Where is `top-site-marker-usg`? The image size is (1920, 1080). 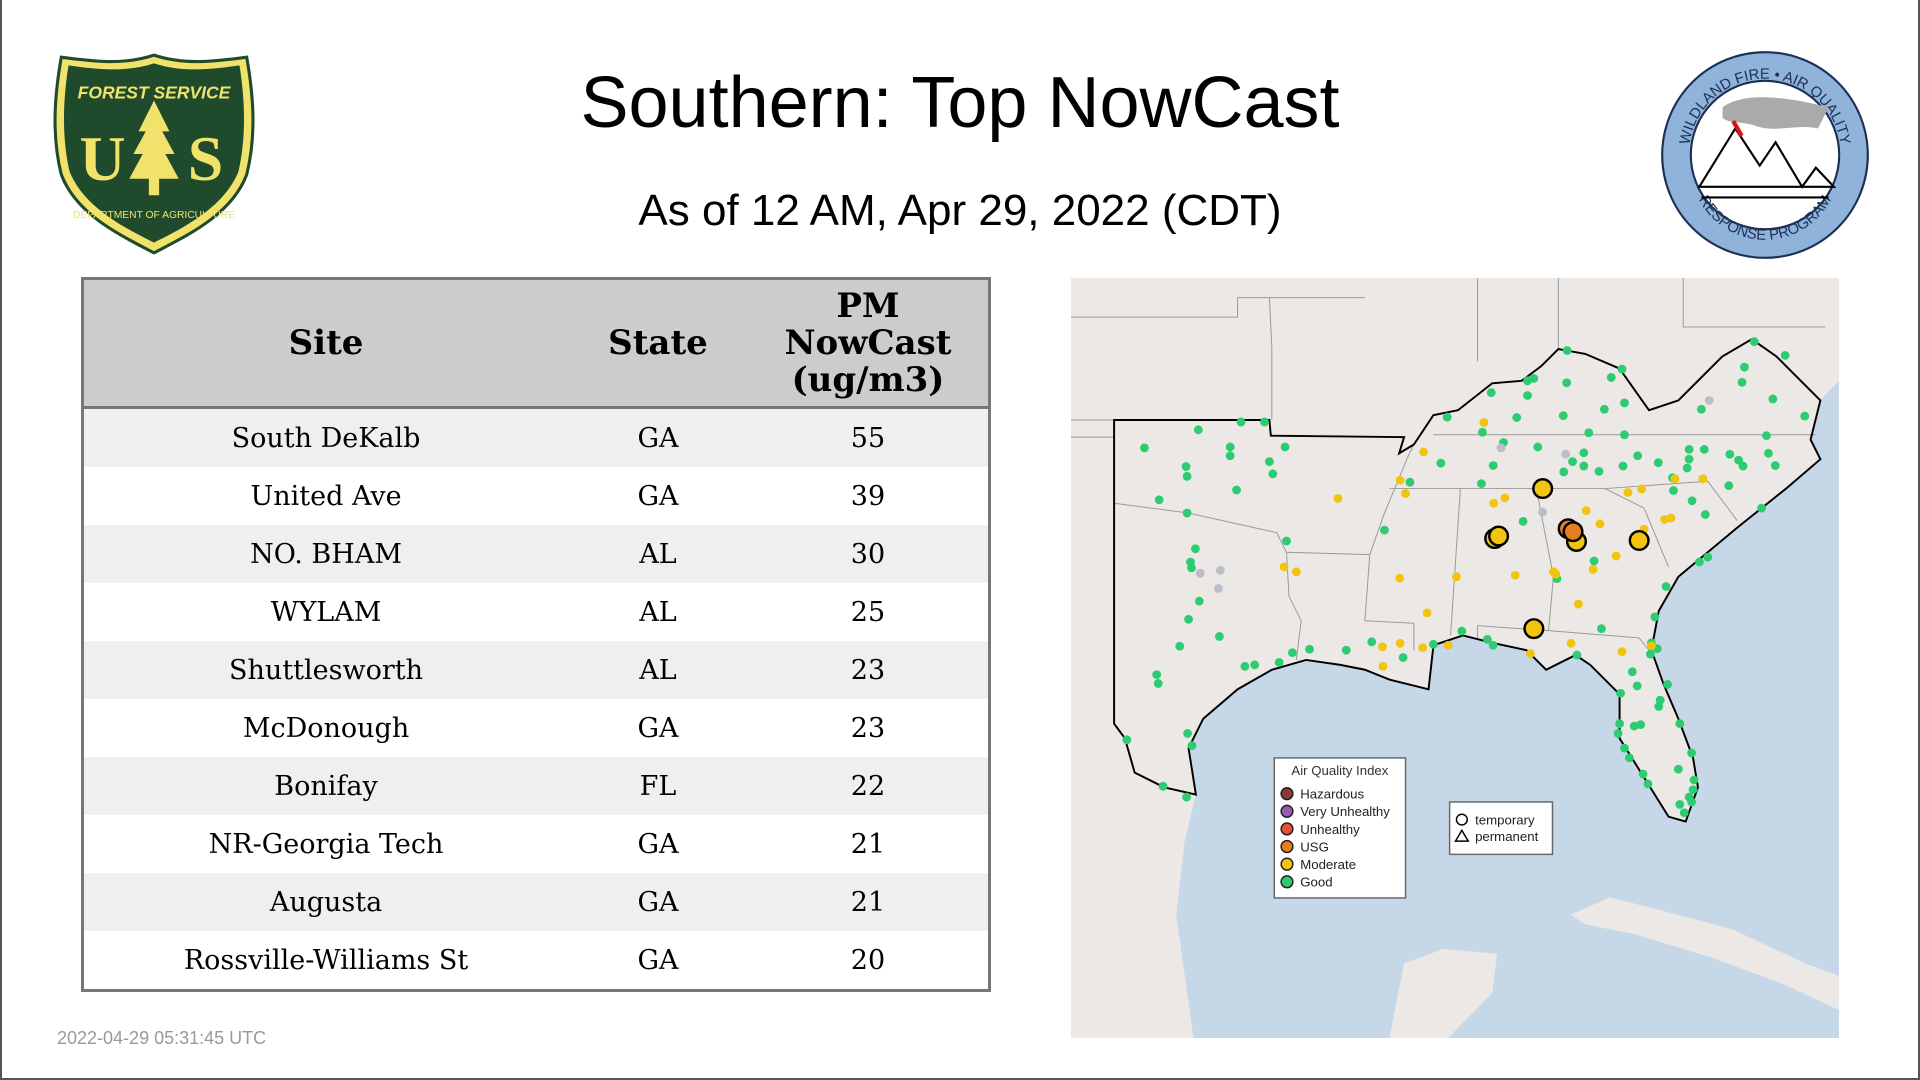 top-site-marker-usg is located at coordinates (1573, 532).